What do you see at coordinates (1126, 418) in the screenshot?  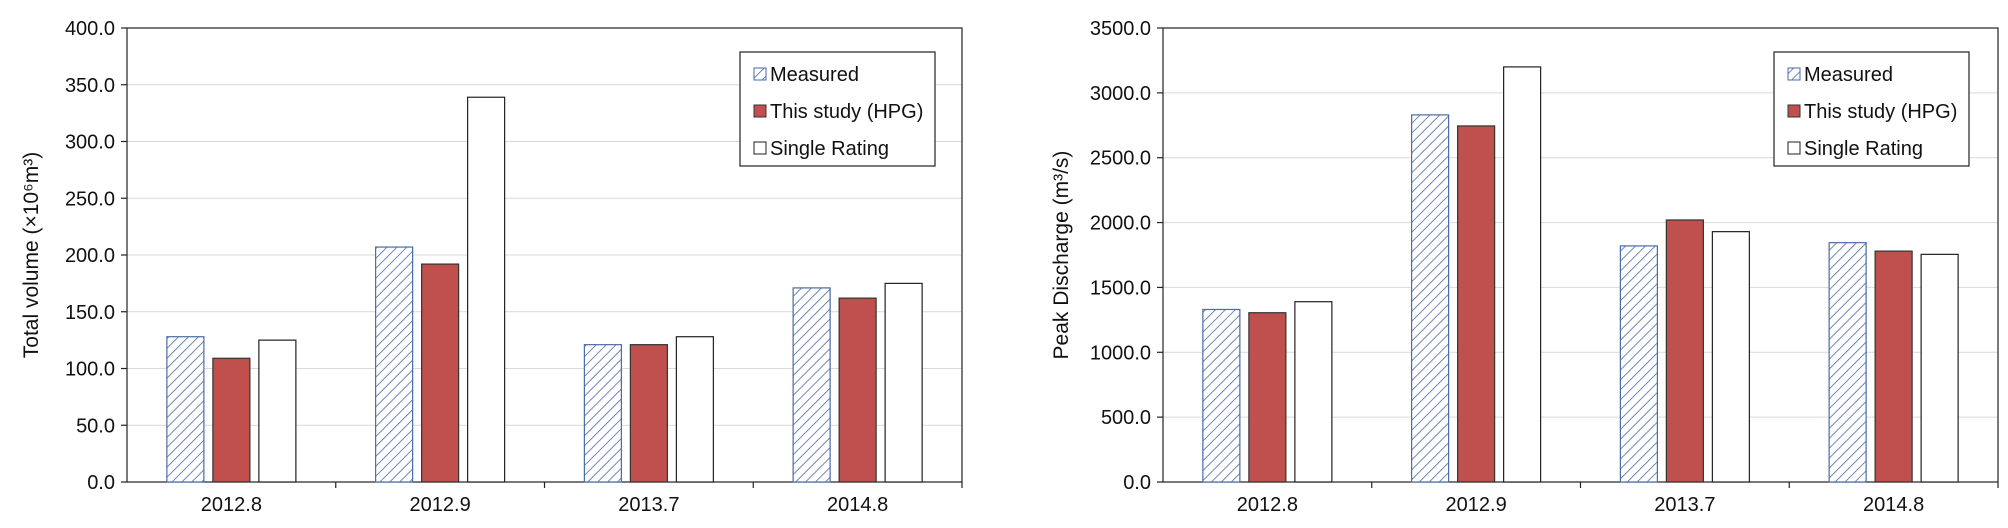 I see `y-tick-label: 500.0` at bounding box center [1126, 418].